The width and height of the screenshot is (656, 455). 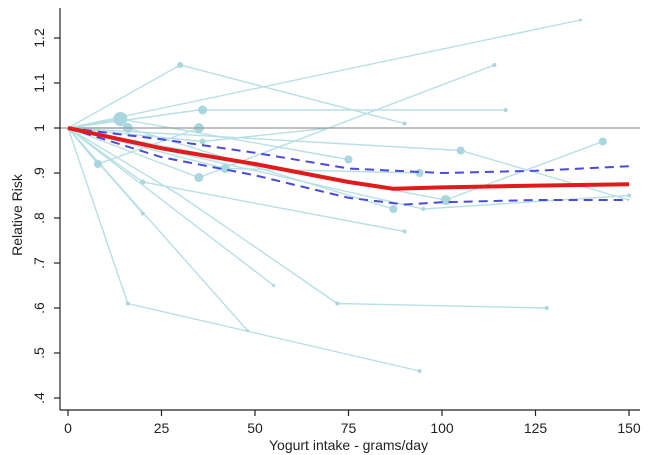 I want to click on pooled-curve-layer, so click(x=348, y=158).